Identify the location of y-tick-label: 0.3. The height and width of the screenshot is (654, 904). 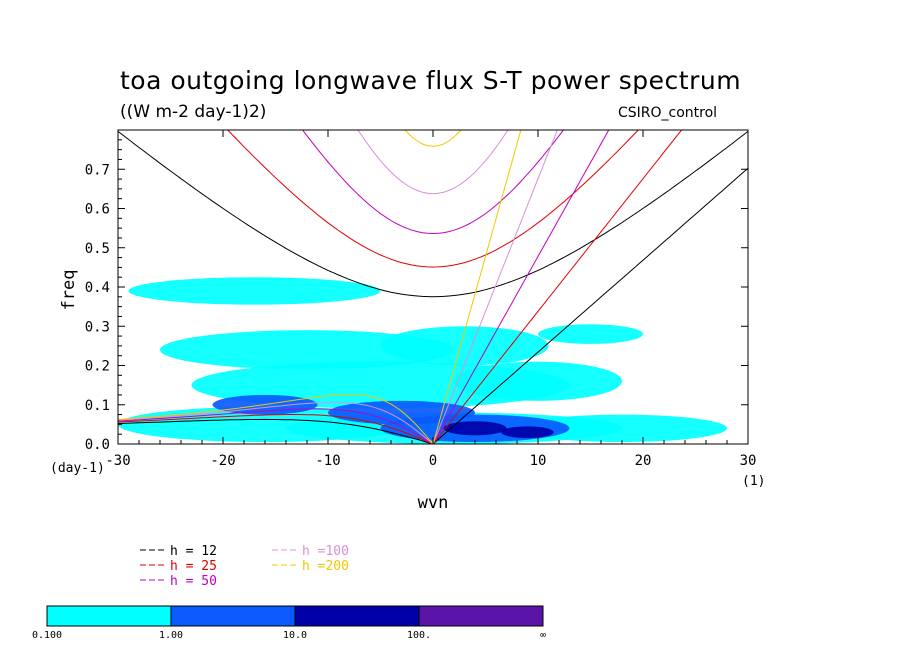
(97, 327).